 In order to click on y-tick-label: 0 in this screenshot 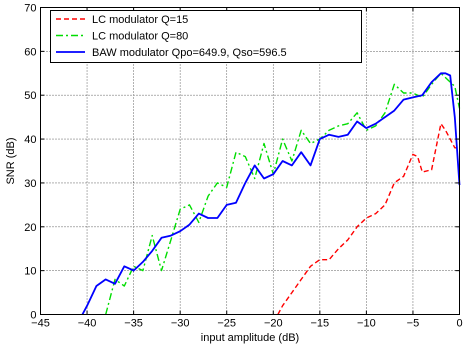, I will do `click(33, 316)`.